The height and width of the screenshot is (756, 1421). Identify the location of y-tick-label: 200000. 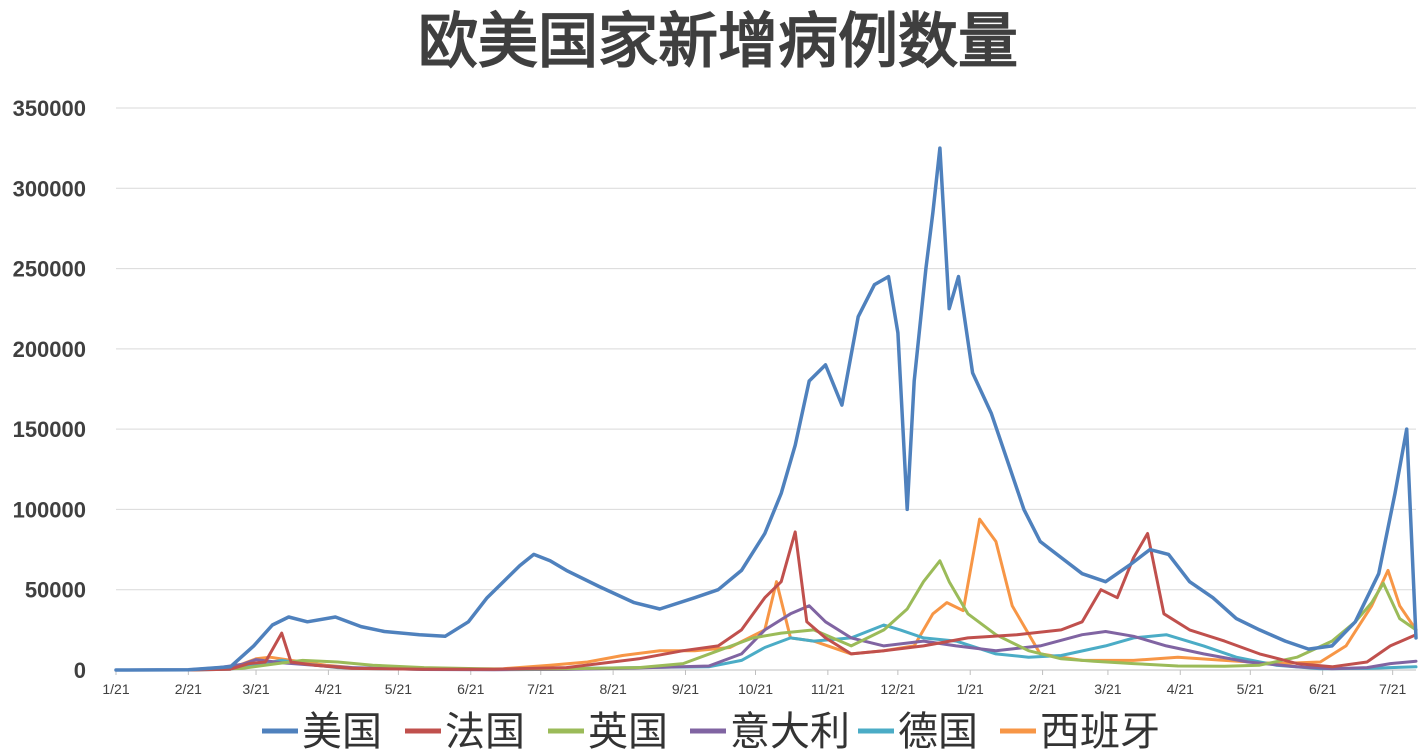
(49, 349).